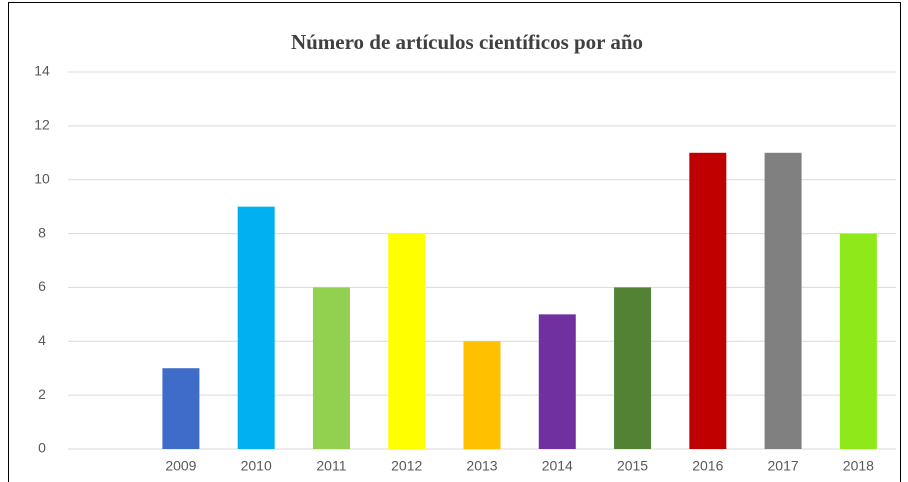 The image size is (908, 482). Describe the element at coordinates (42, 232) in the screenshot. I see `y-tick-label: 8` at that location.